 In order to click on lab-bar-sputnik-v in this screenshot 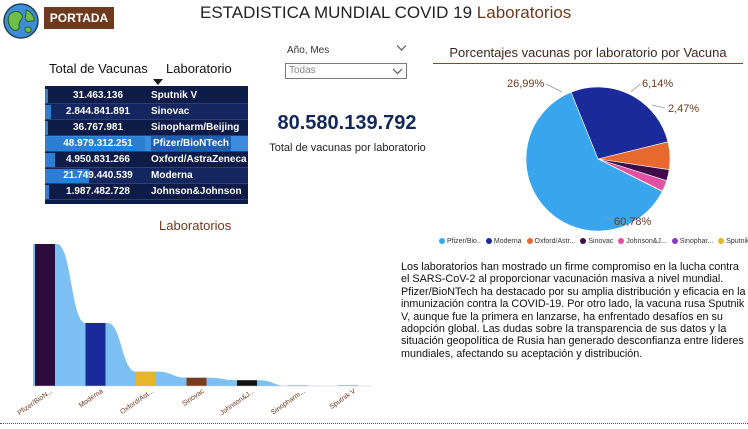, I will do `click(348, 385)`.